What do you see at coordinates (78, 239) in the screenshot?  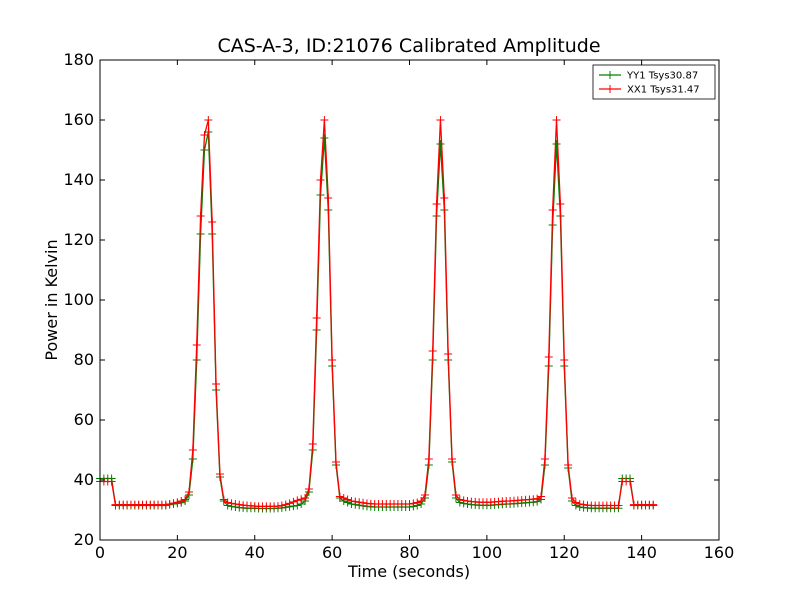 I see `y-tick-label: 120` at bounding box center [78, 239].